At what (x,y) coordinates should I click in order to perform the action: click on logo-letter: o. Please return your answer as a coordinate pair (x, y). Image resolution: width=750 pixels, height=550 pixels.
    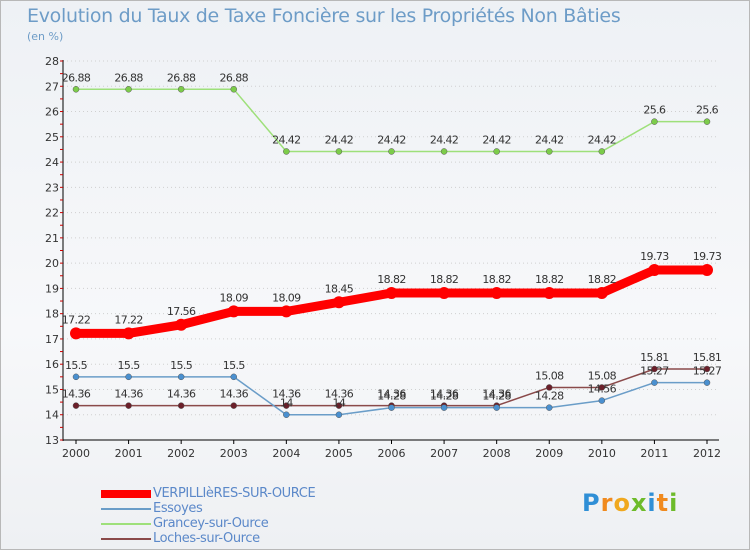
    Looking at the image, I should click on (622, 503).